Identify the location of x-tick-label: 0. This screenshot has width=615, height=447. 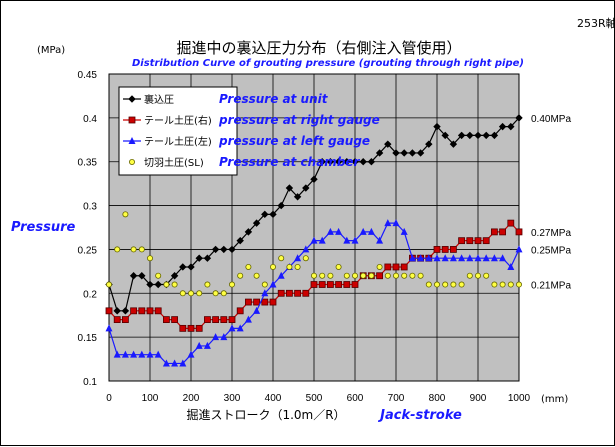
(109, 398).